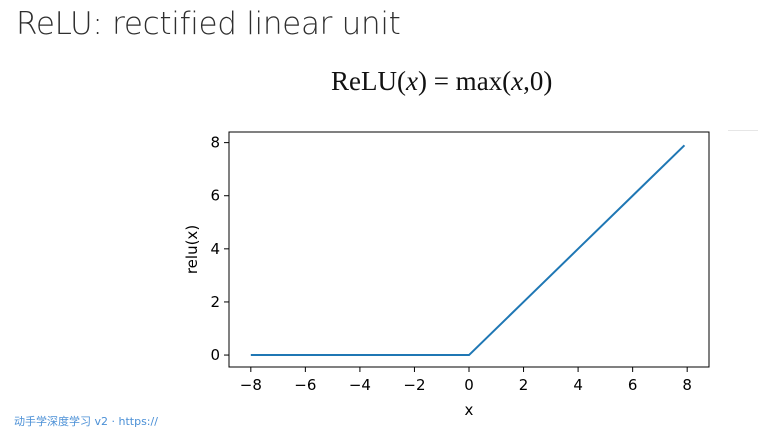 The width and height of the screenshot is (758, 429). I want to click on relu-formula: ReLU(x) = max(x,0), so click(441, 81).